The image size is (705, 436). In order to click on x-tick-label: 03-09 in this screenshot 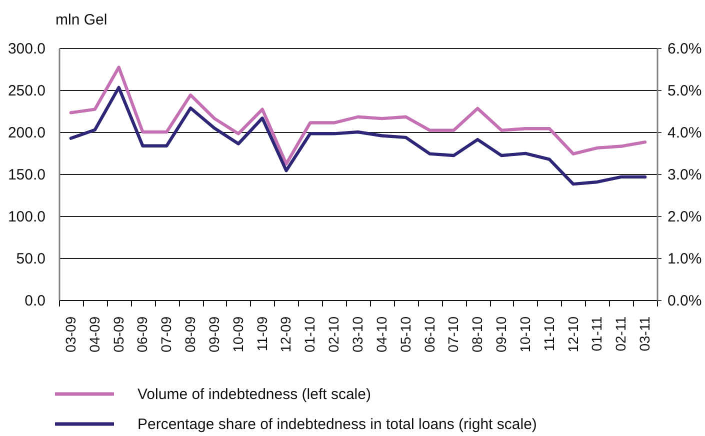, I will do `click(70, 334)`.